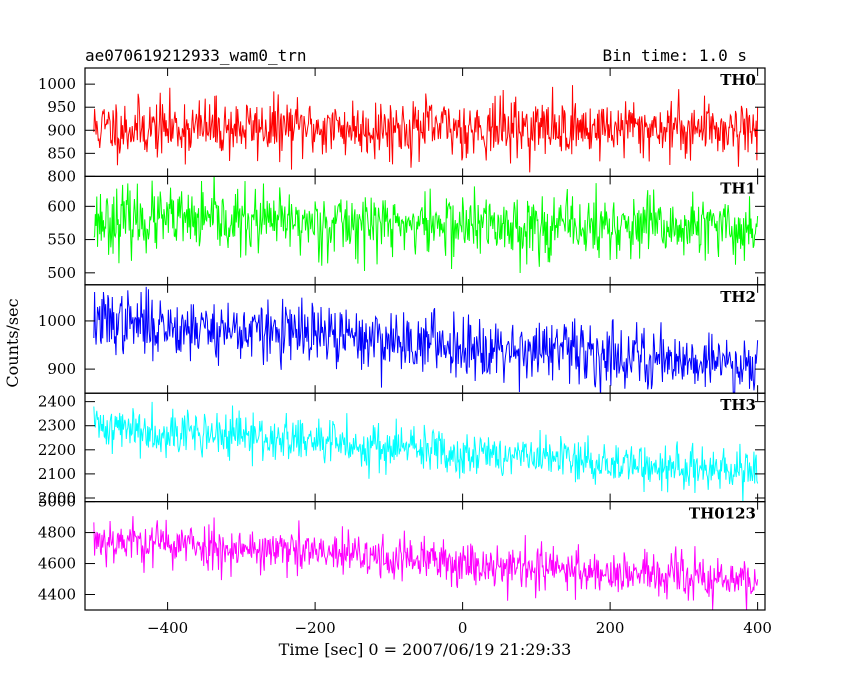 The height and width of the screenshot is (680, 850). I want to click on panel-th0123: 4400 4600 4800 5000 TH0123, so click(402, 552).